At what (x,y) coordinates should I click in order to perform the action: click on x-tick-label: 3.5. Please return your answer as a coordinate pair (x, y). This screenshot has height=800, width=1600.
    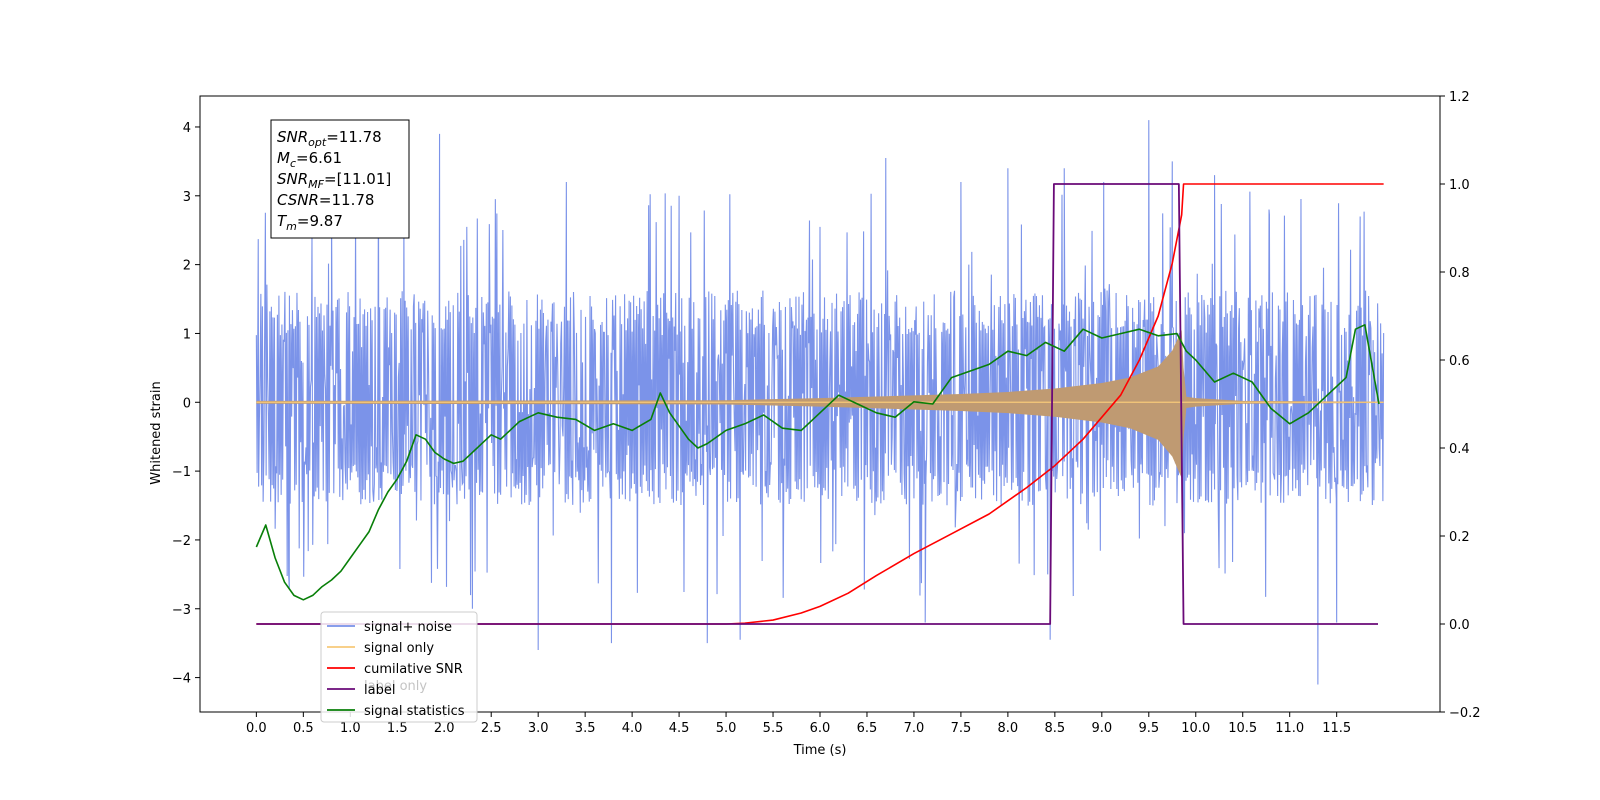
    Looking at the image, I should click on (585, 728).